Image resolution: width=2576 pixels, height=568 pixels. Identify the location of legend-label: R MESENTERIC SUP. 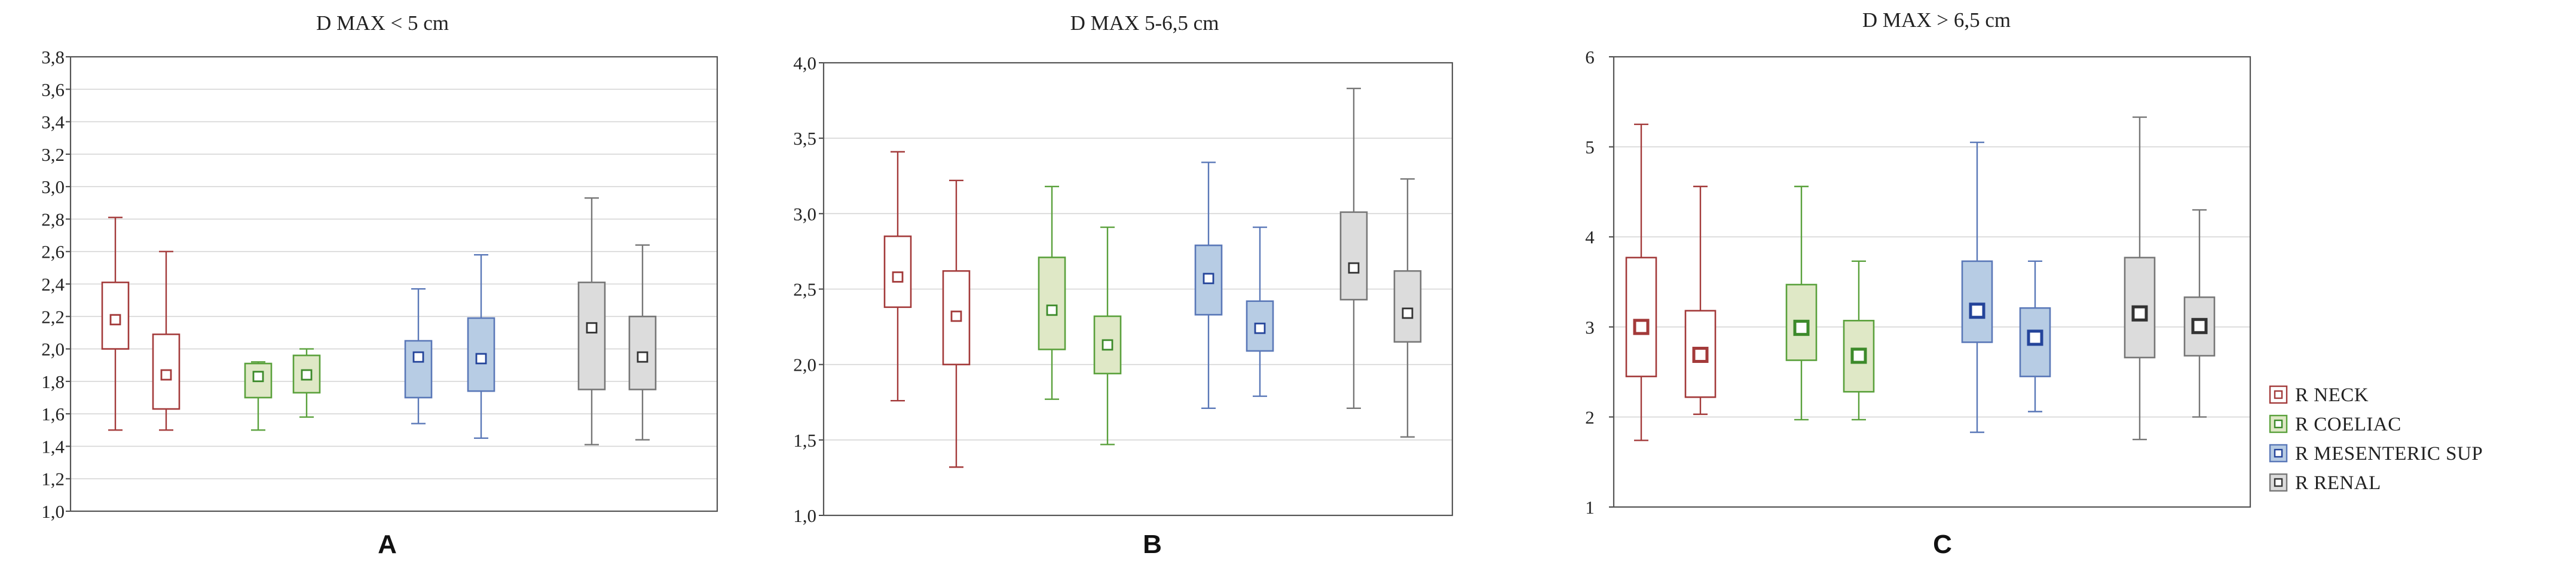
(2389, 454).